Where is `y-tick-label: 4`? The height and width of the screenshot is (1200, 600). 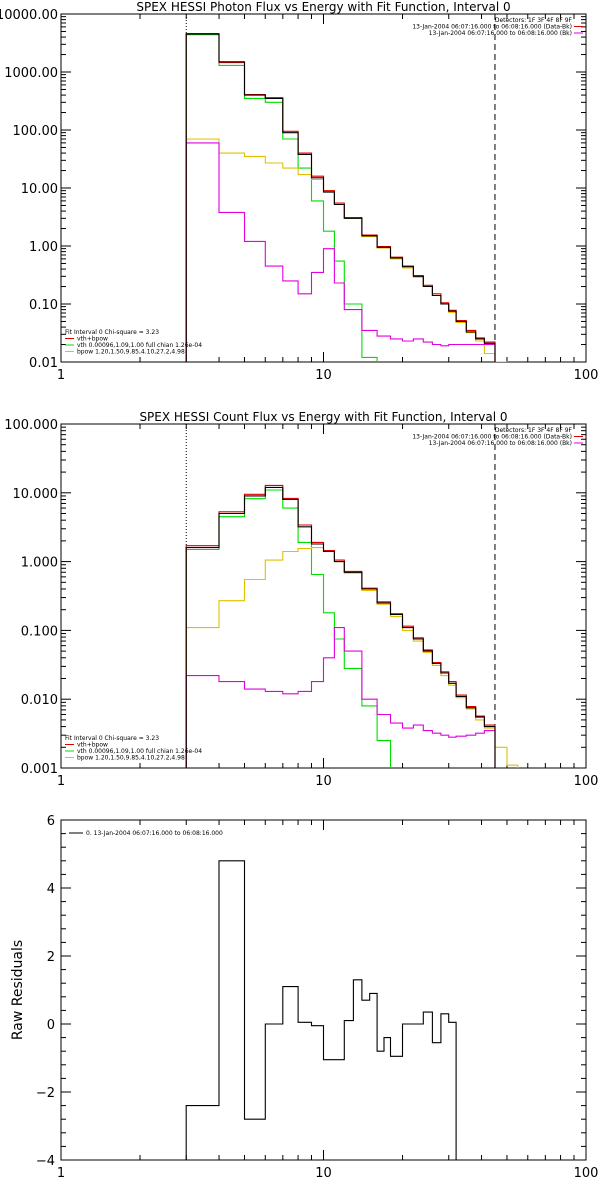
y-tick-label: 4 is located at coordinates (51, 889).